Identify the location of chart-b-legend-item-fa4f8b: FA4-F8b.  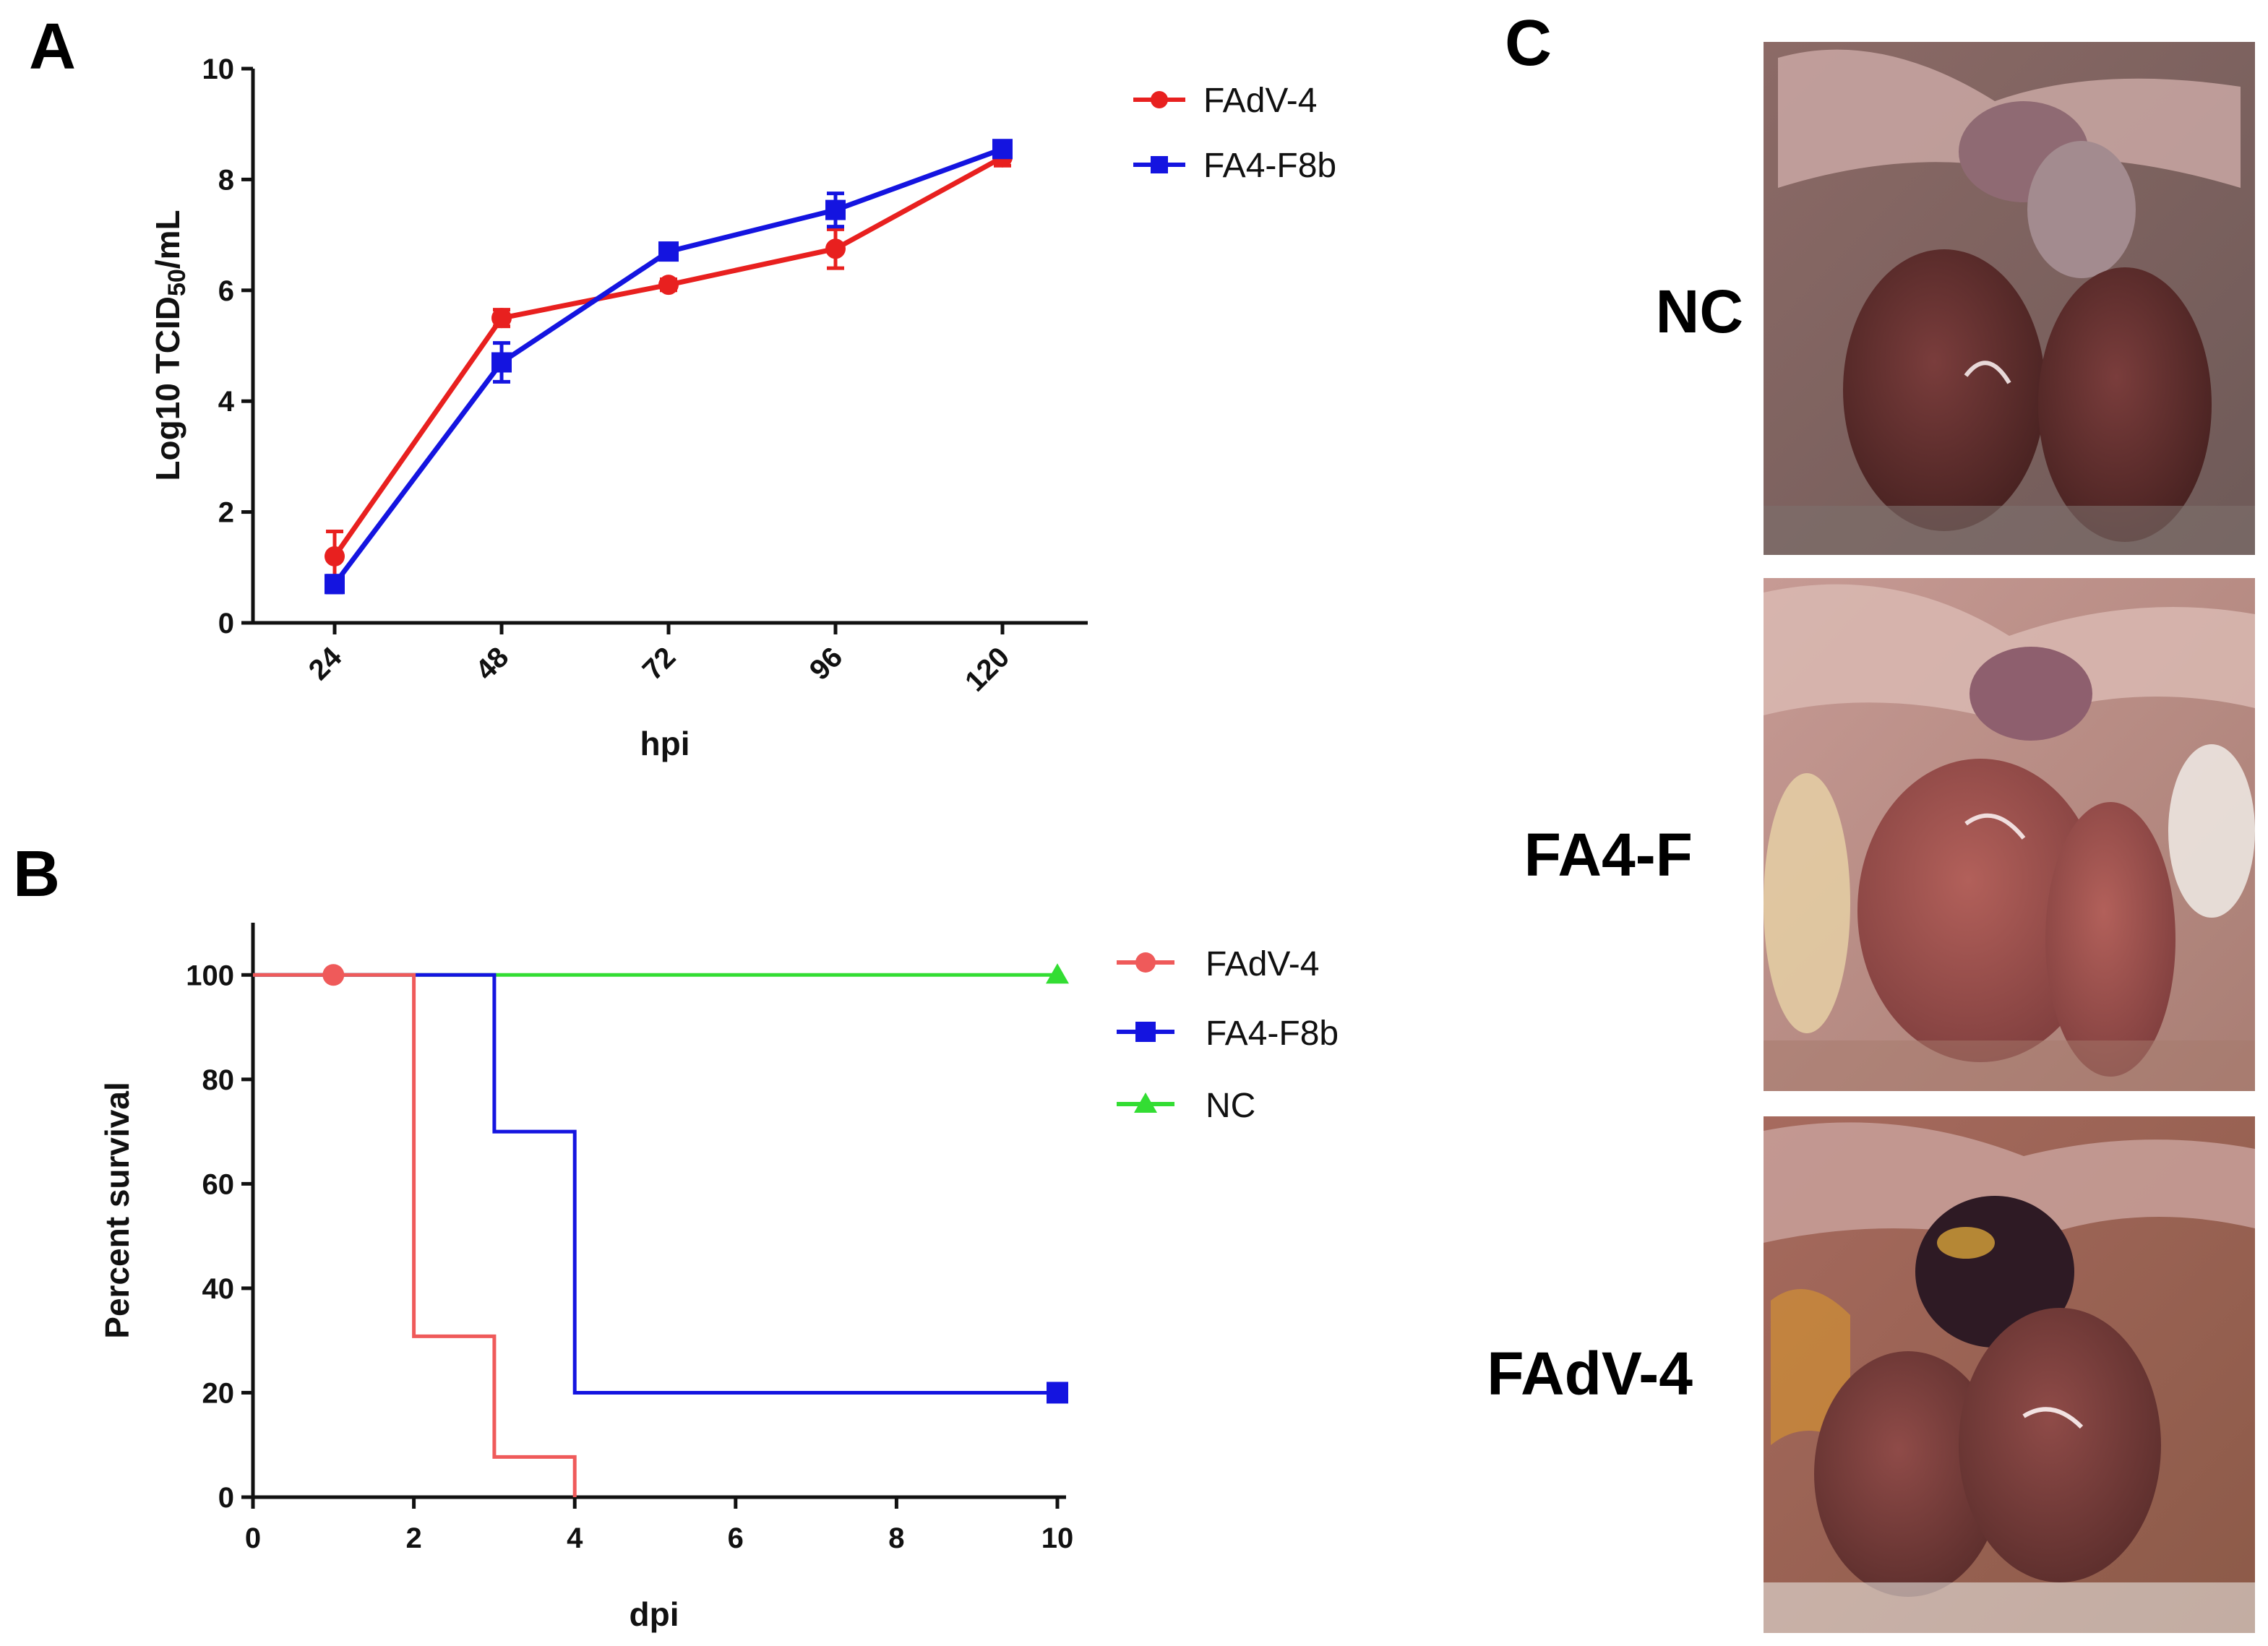
(1228, 1033).